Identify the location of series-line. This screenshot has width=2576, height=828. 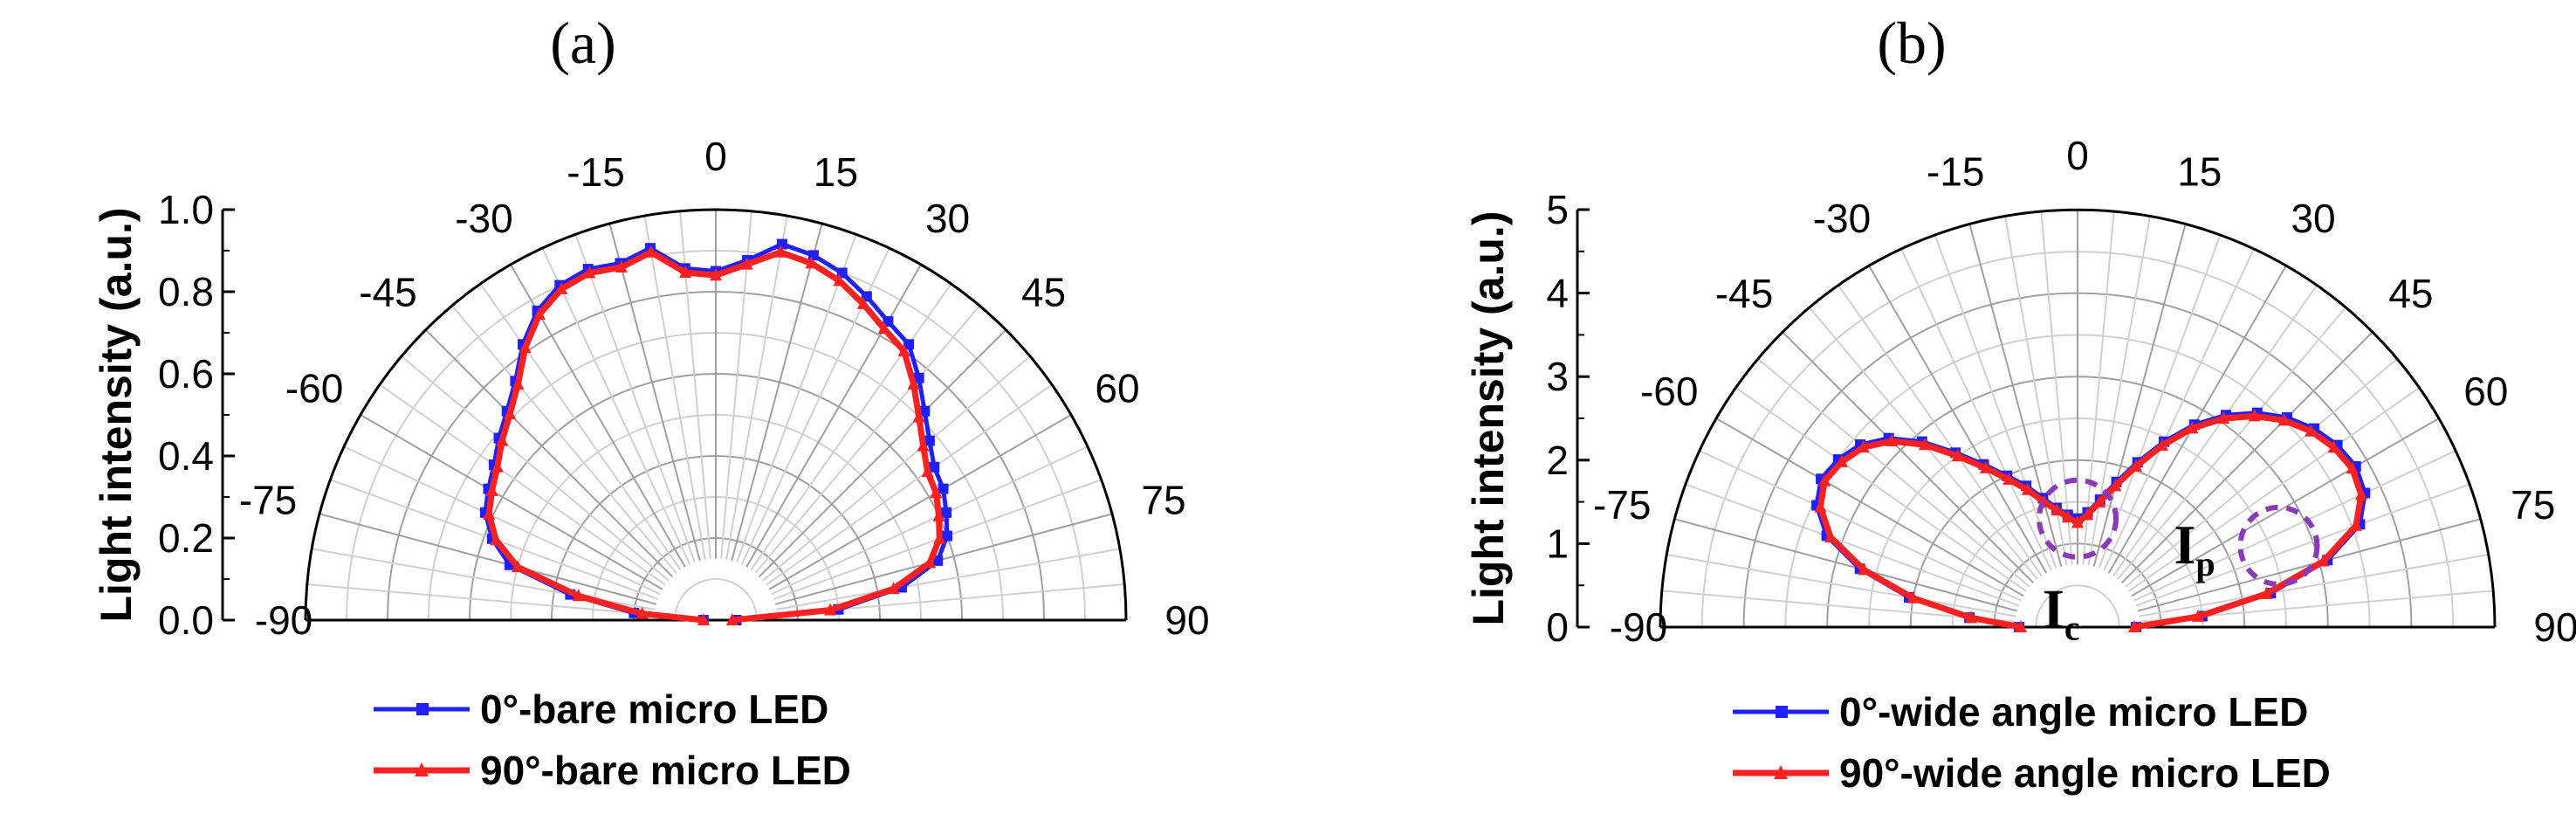
(714, 436).